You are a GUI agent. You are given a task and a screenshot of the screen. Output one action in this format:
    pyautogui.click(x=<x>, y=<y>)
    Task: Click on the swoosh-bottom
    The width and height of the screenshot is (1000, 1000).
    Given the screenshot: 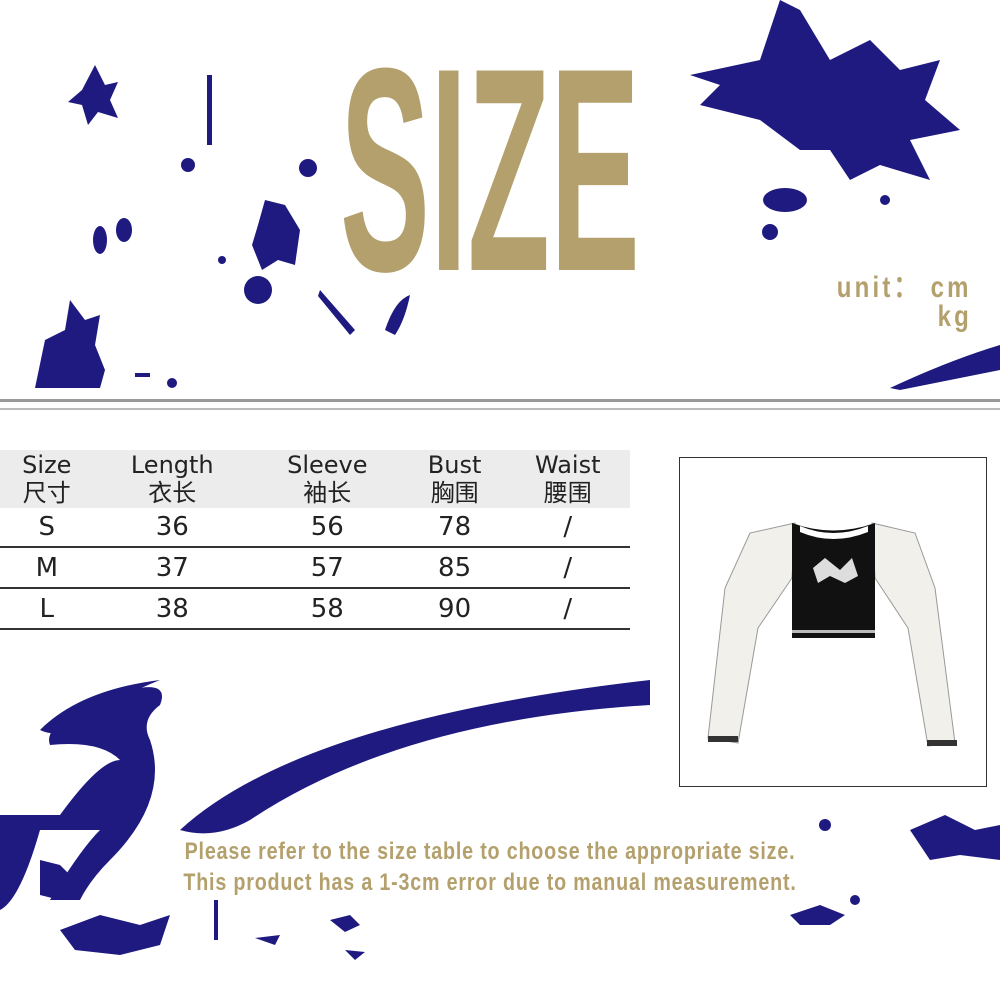 What is the action you would take?
    pyautogui.click(x=81, y=798)
    